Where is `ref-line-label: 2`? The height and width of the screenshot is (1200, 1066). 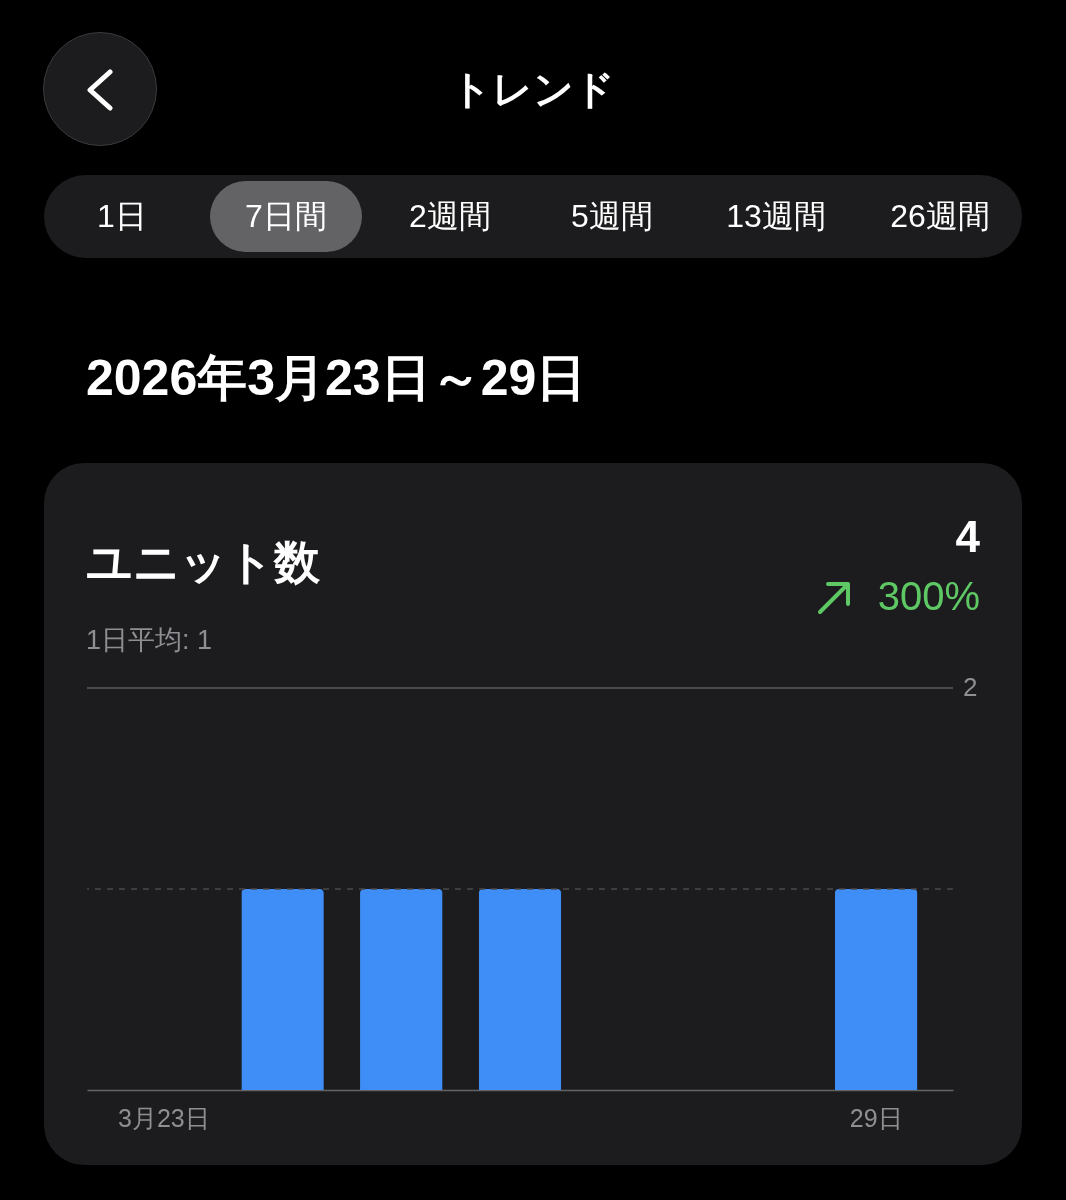
ref-line-label: 2 is located at coordinates (970, 687).